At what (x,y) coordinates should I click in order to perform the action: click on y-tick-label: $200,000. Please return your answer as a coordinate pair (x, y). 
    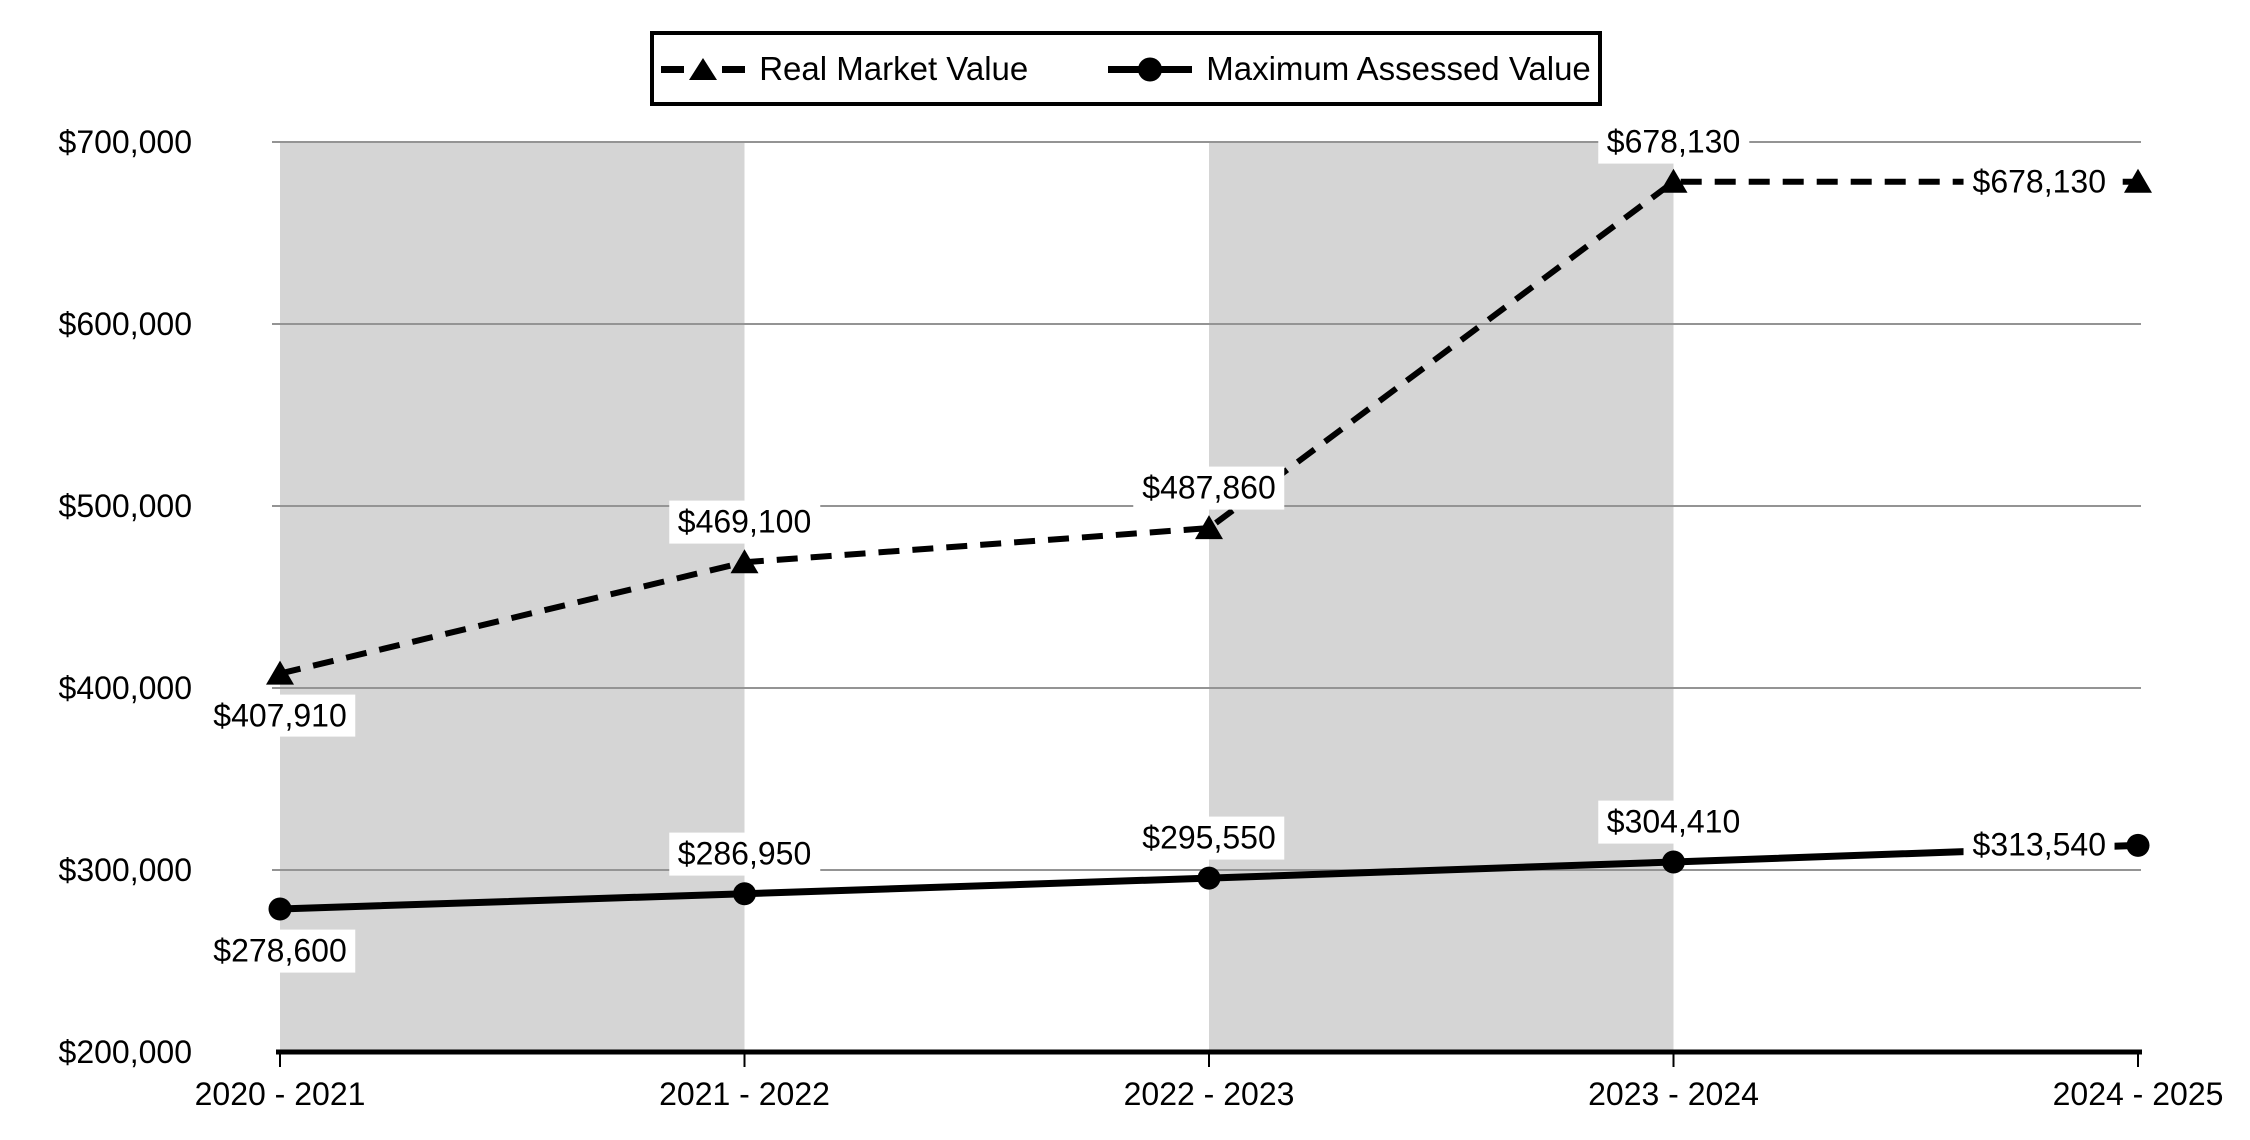
    Looking at the image, I should click on (125, 1052).